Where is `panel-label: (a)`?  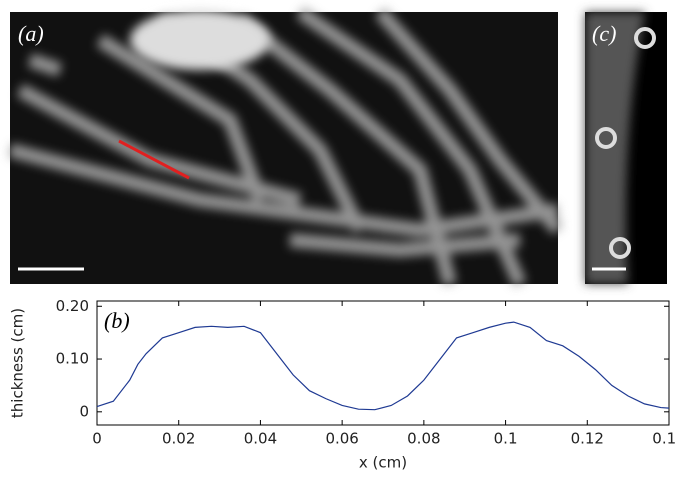
panel-label: (a) is located at coordinates (31, 33).